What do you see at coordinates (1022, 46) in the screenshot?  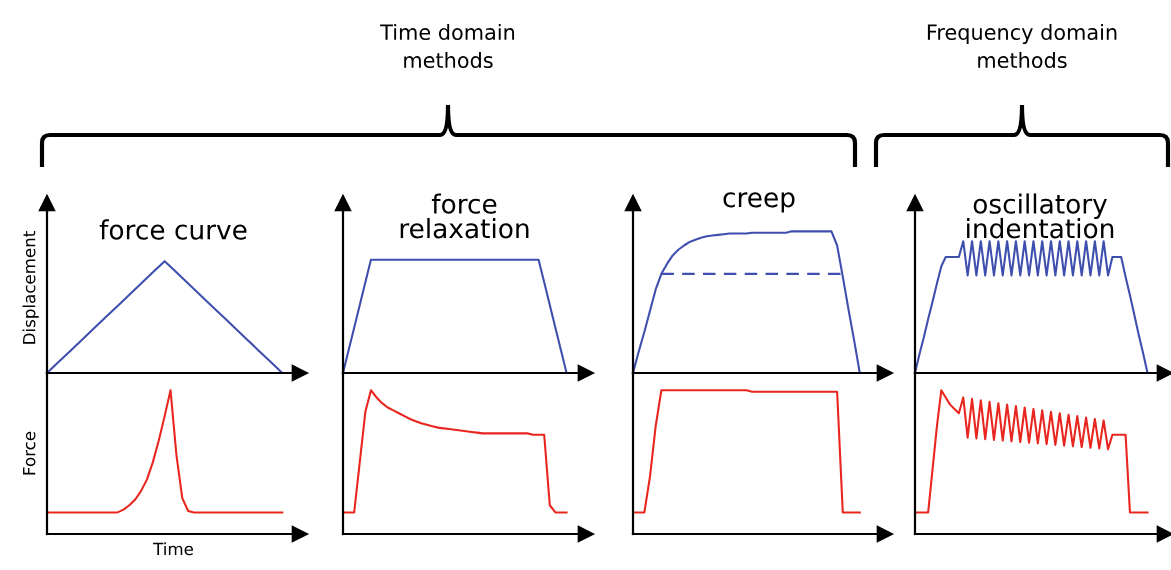 I see `text: Frequency domain methods` at bounding box center [1022, 46].